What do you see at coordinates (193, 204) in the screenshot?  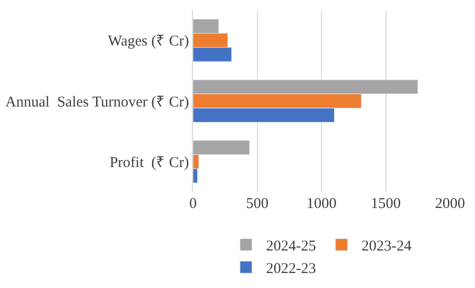 I see `x-tick-label: 0` at bounding box center [193, 204].